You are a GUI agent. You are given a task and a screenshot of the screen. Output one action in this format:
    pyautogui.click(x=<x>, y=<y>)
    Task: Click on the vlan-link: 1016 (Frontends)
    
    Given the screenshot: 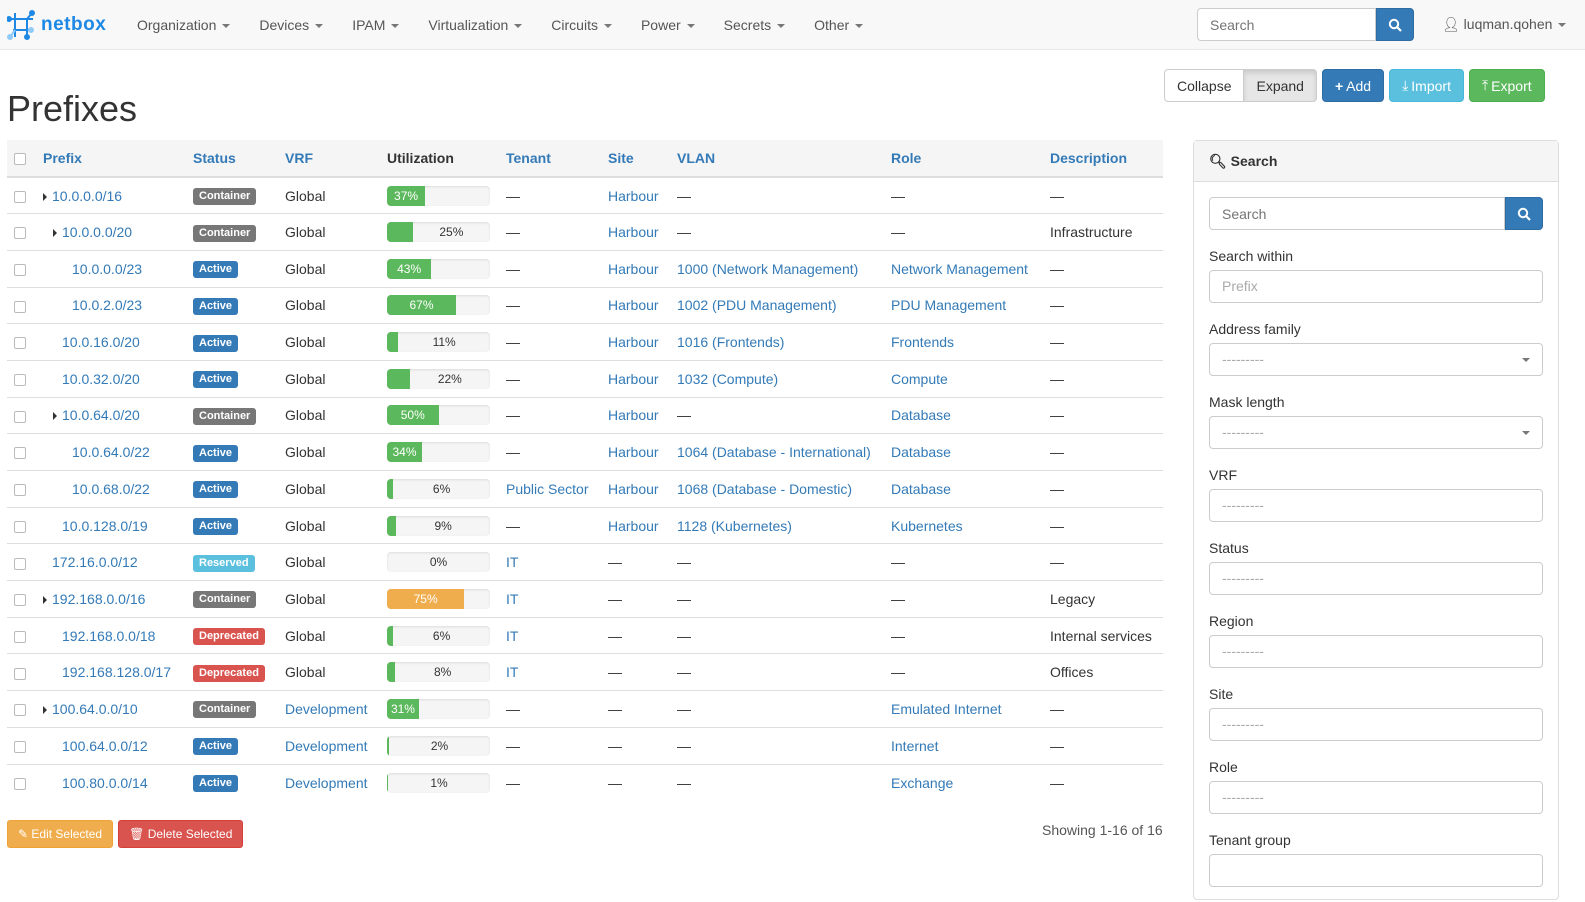 What is the action you would take?
    pyautogui.click(x=731, y=342)
    